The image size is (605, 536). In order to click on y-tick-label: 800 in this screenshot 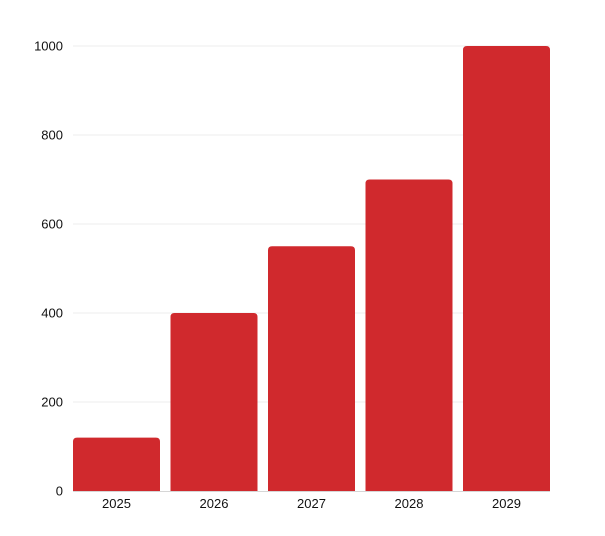, I will do `click(52, 135)`.